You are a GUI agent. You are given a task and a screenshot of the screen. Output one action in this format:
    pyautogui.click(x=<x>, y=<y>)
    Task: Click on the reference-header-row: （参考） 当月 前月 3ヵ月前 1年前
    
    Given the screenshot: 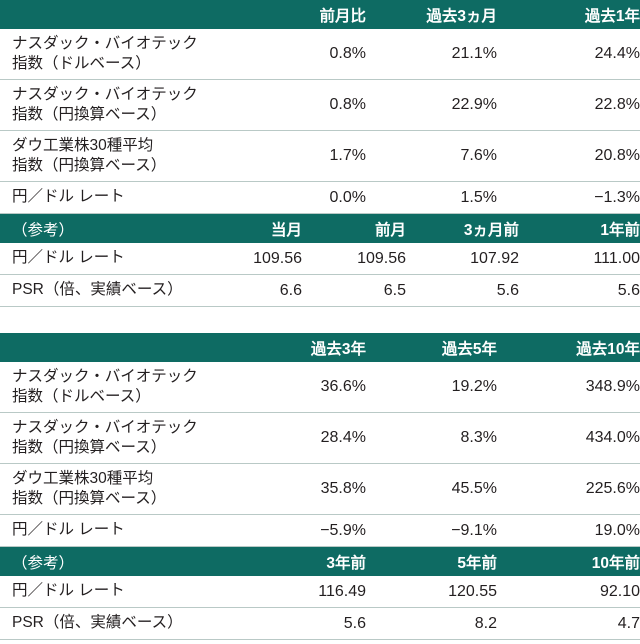 What is the action you would take?
    pyautogui.click(x=320, y=228)
    